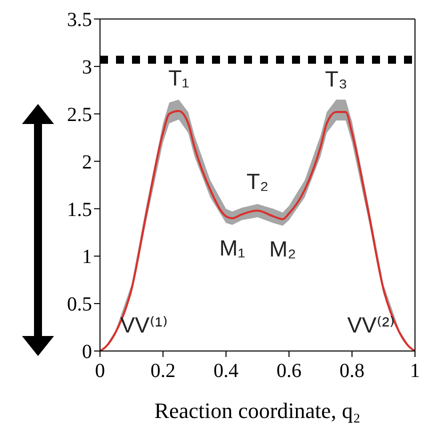  What do you see at coordinates (87, 257) in the screenshot?
I see `y-tick-label: 1` at bounding box center [87, 257].